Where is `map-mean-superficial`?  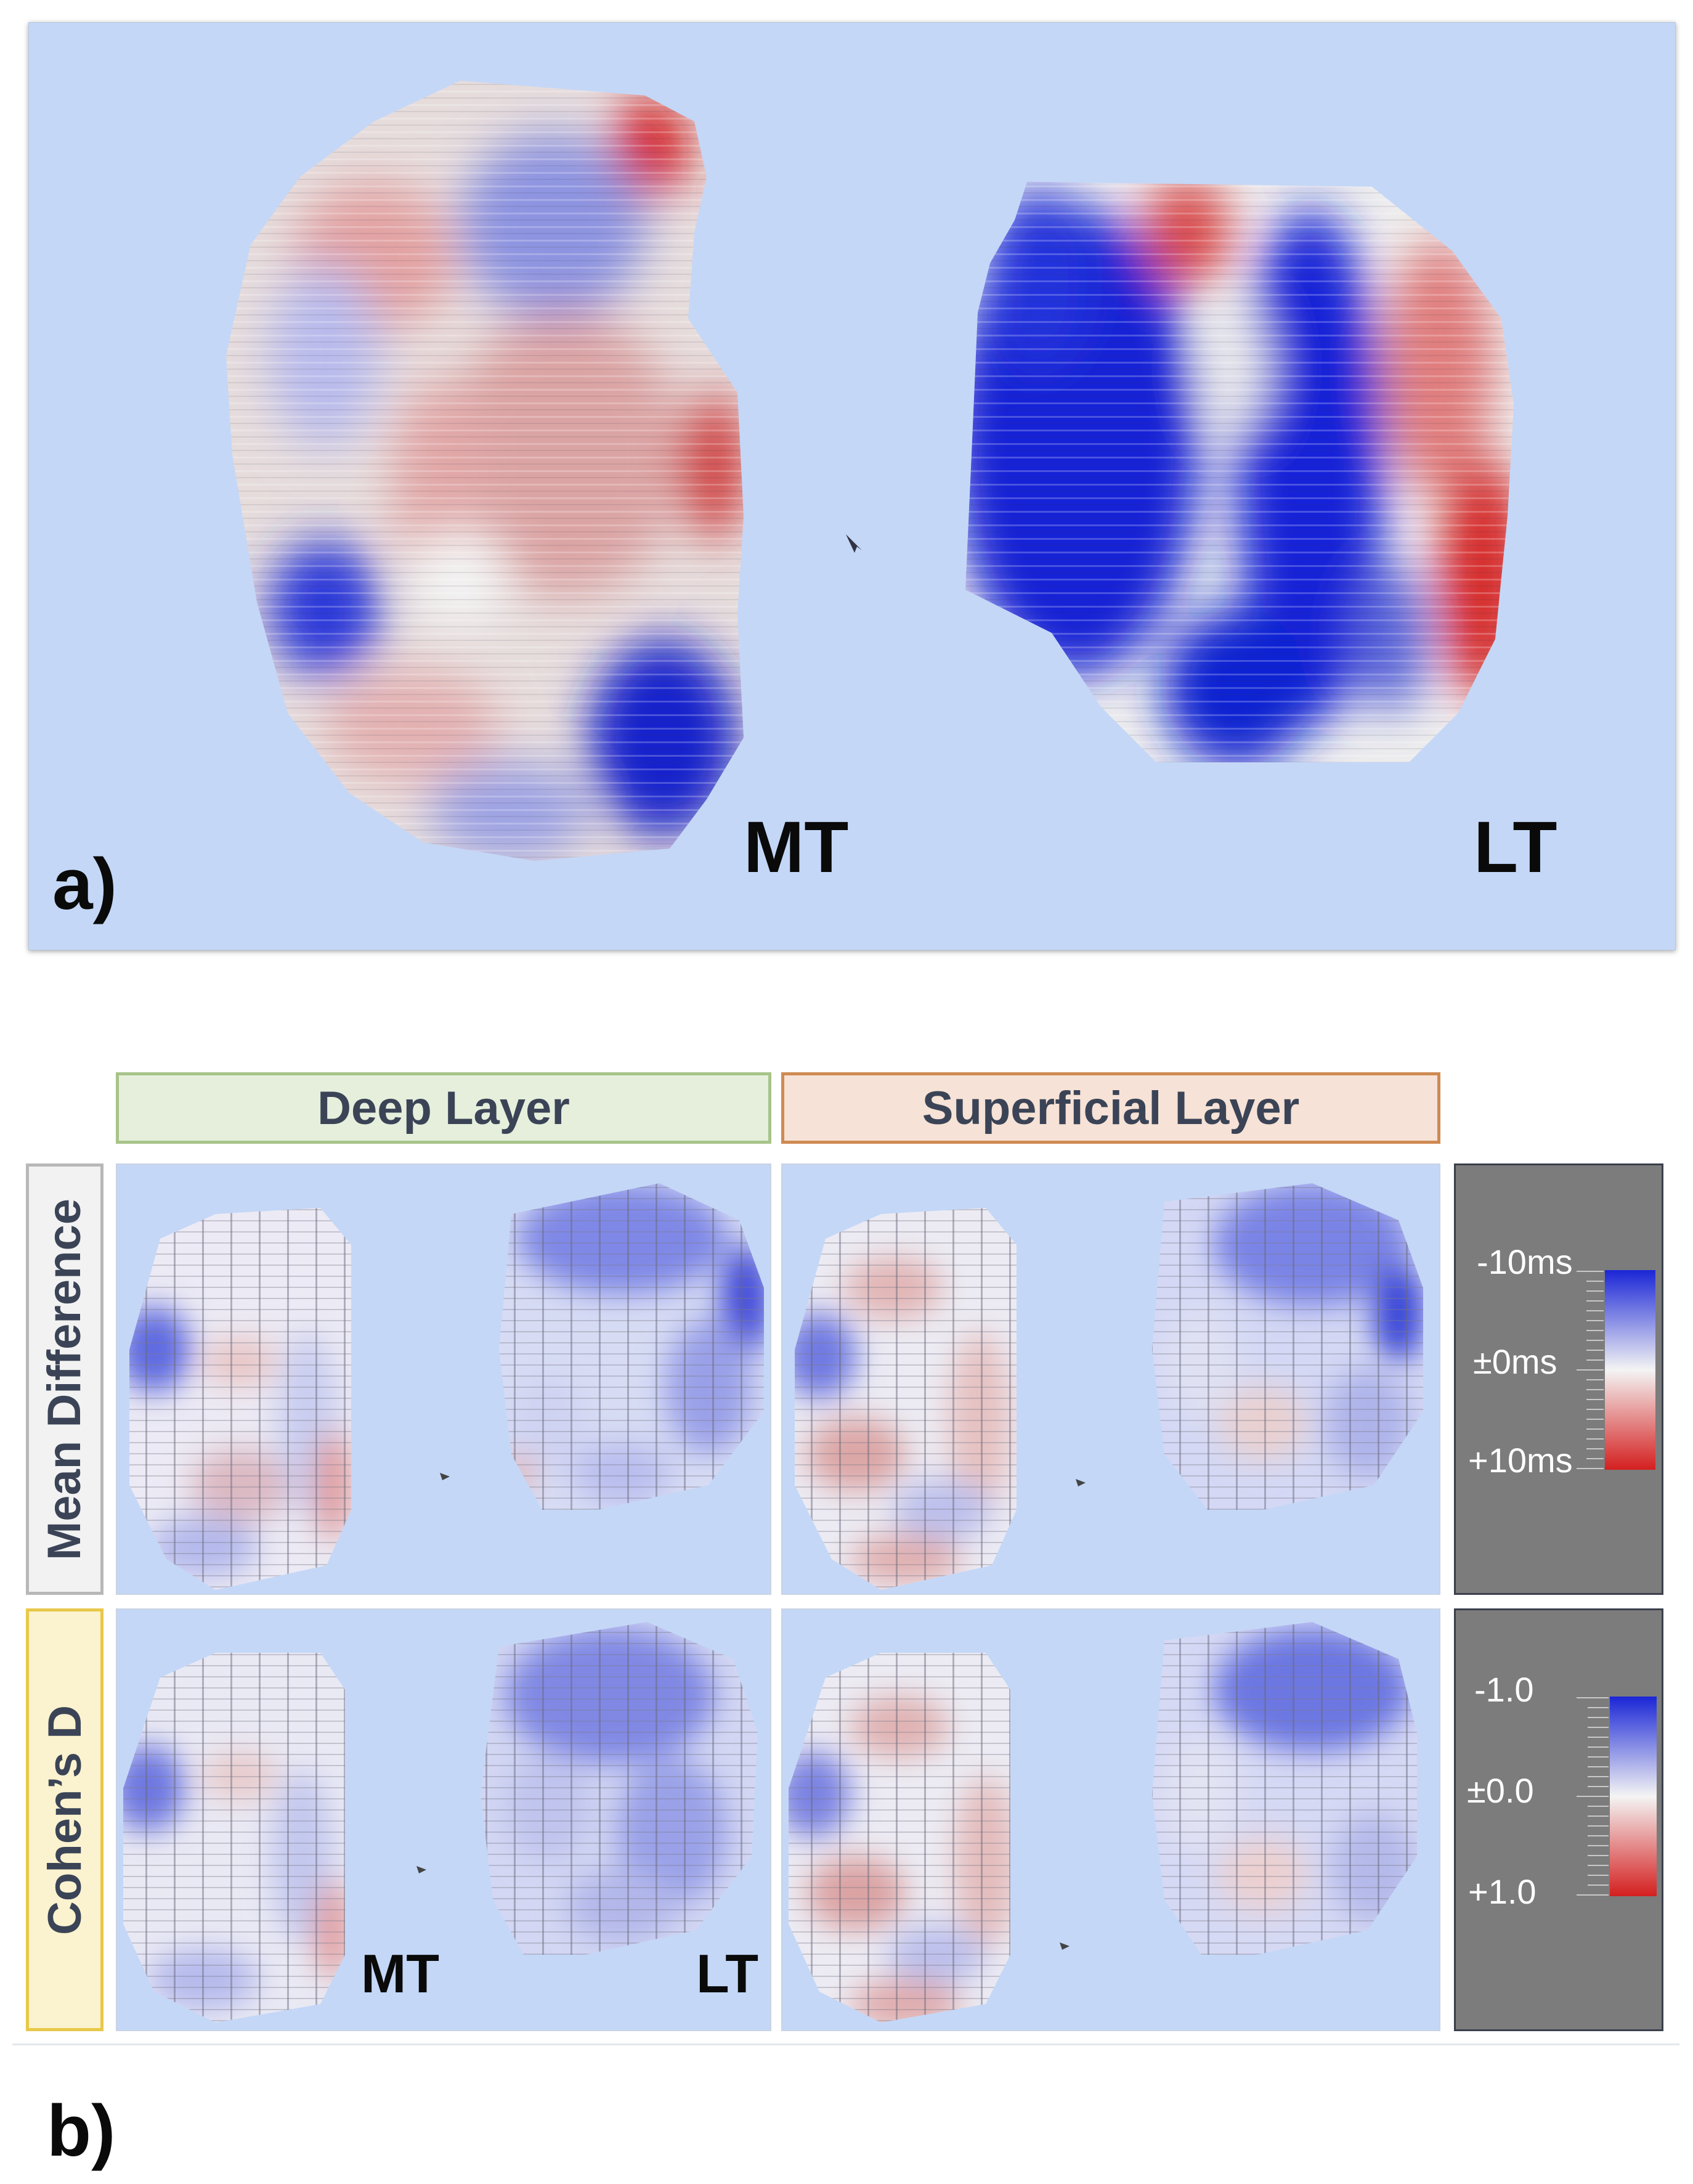 map-mean-superficial is located at coordinates (1109, 1386).